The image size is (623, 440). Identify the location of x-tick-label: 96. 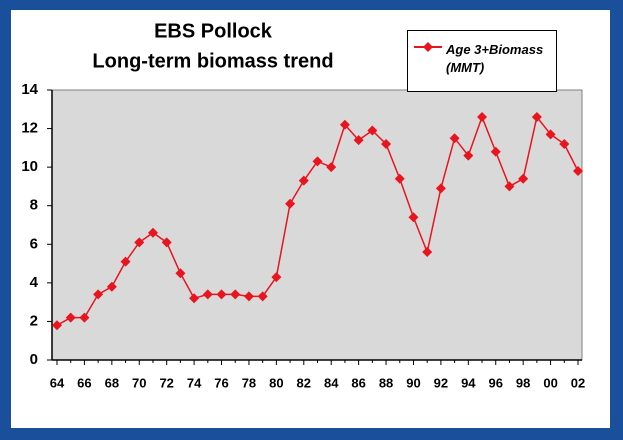
(496, 382).